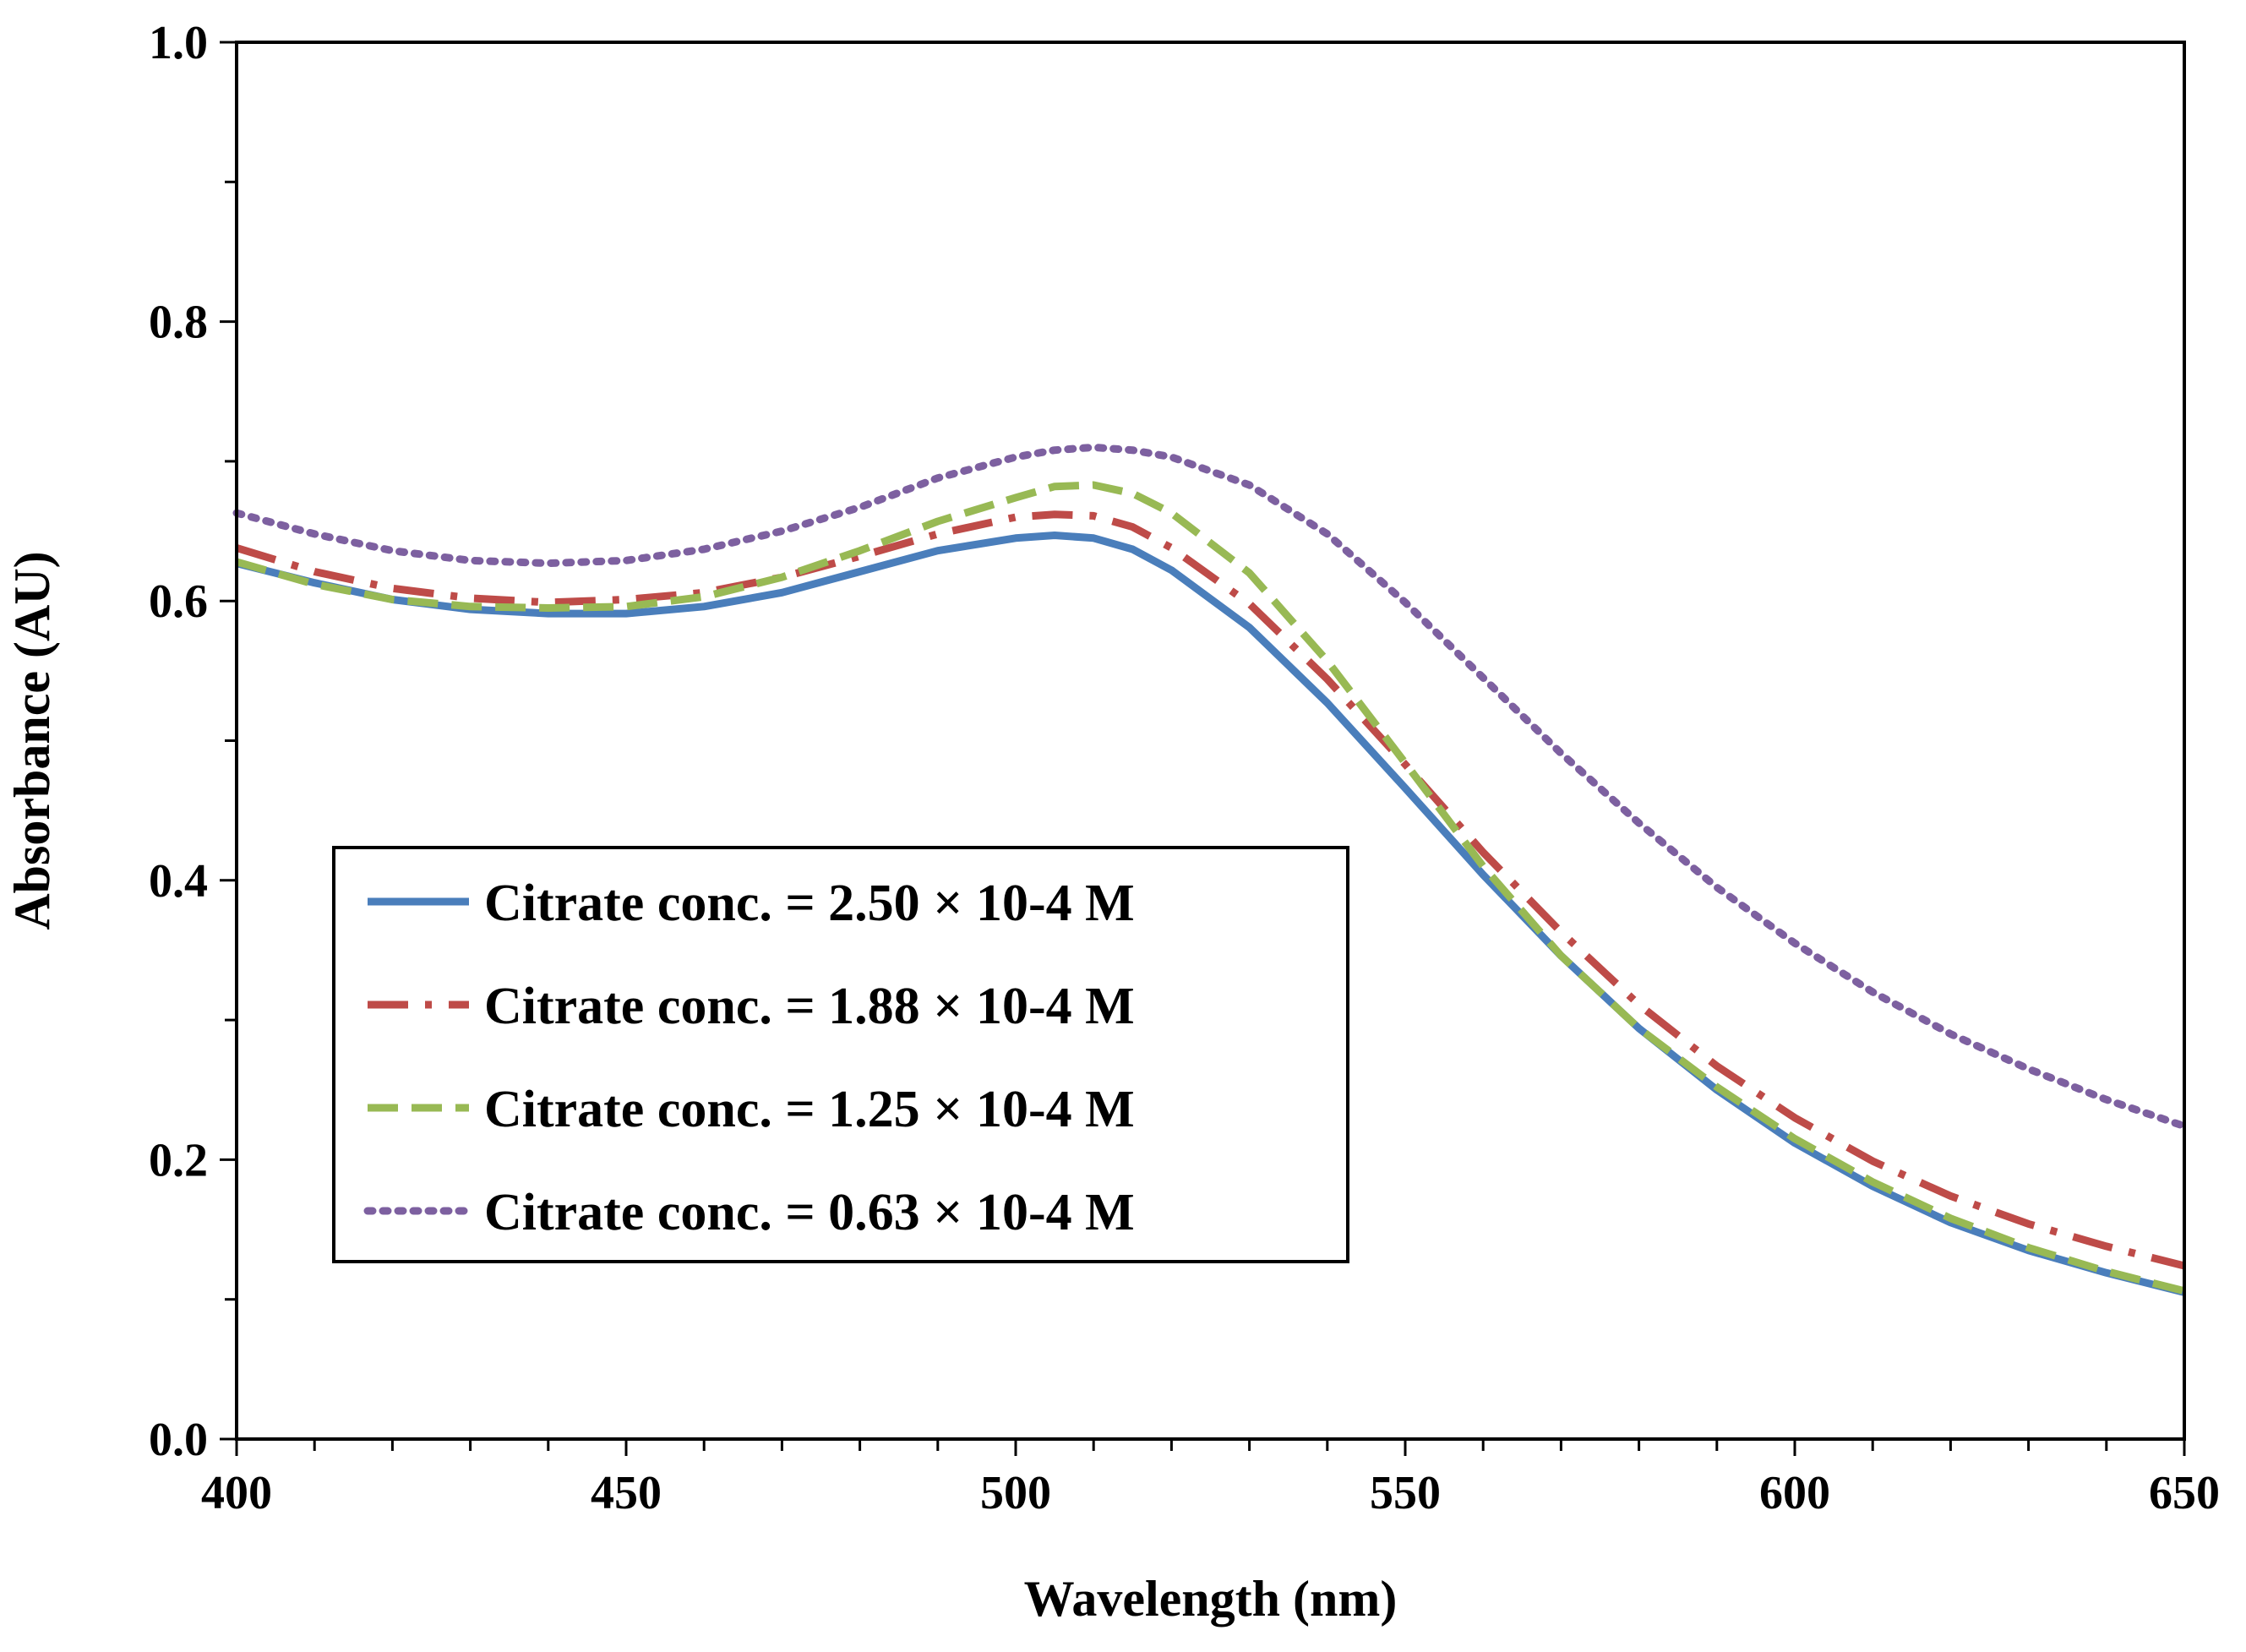 The height and width of the screenshot is (1652, 2246). I want to click on y-tick-label: 1.0, so click(178, 43).